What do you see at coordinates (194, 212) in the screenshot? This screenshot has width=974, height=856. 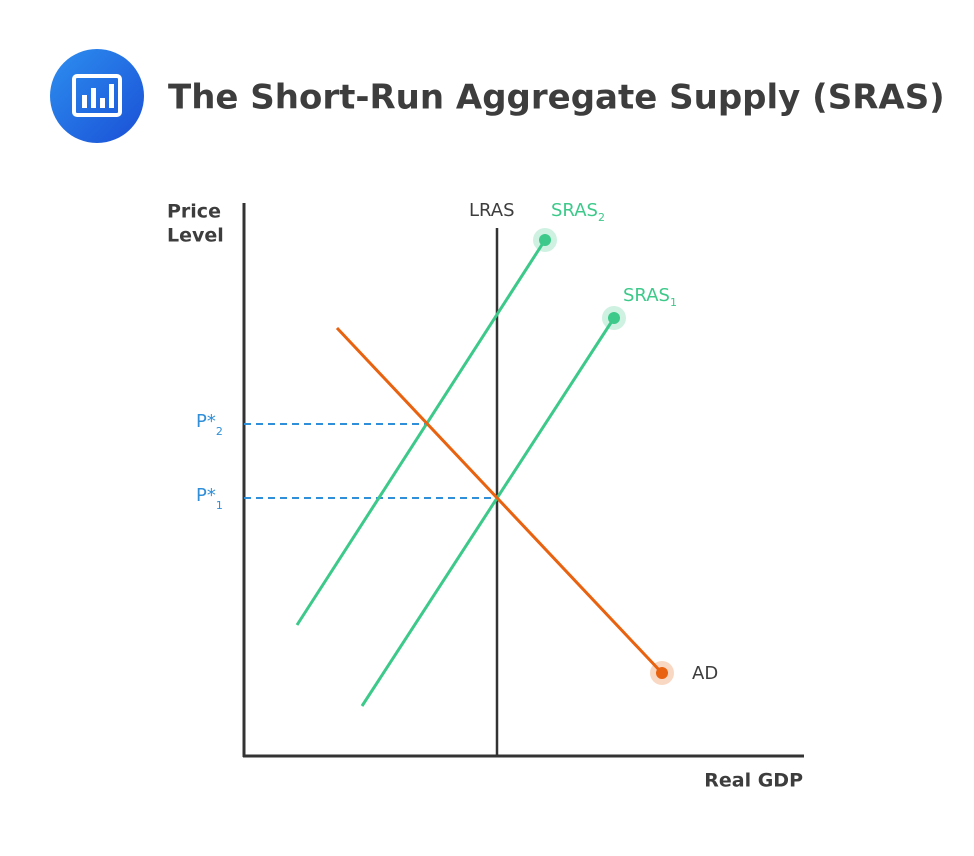 I see `y-axis-label: Price` at bounding box center [194, 212].